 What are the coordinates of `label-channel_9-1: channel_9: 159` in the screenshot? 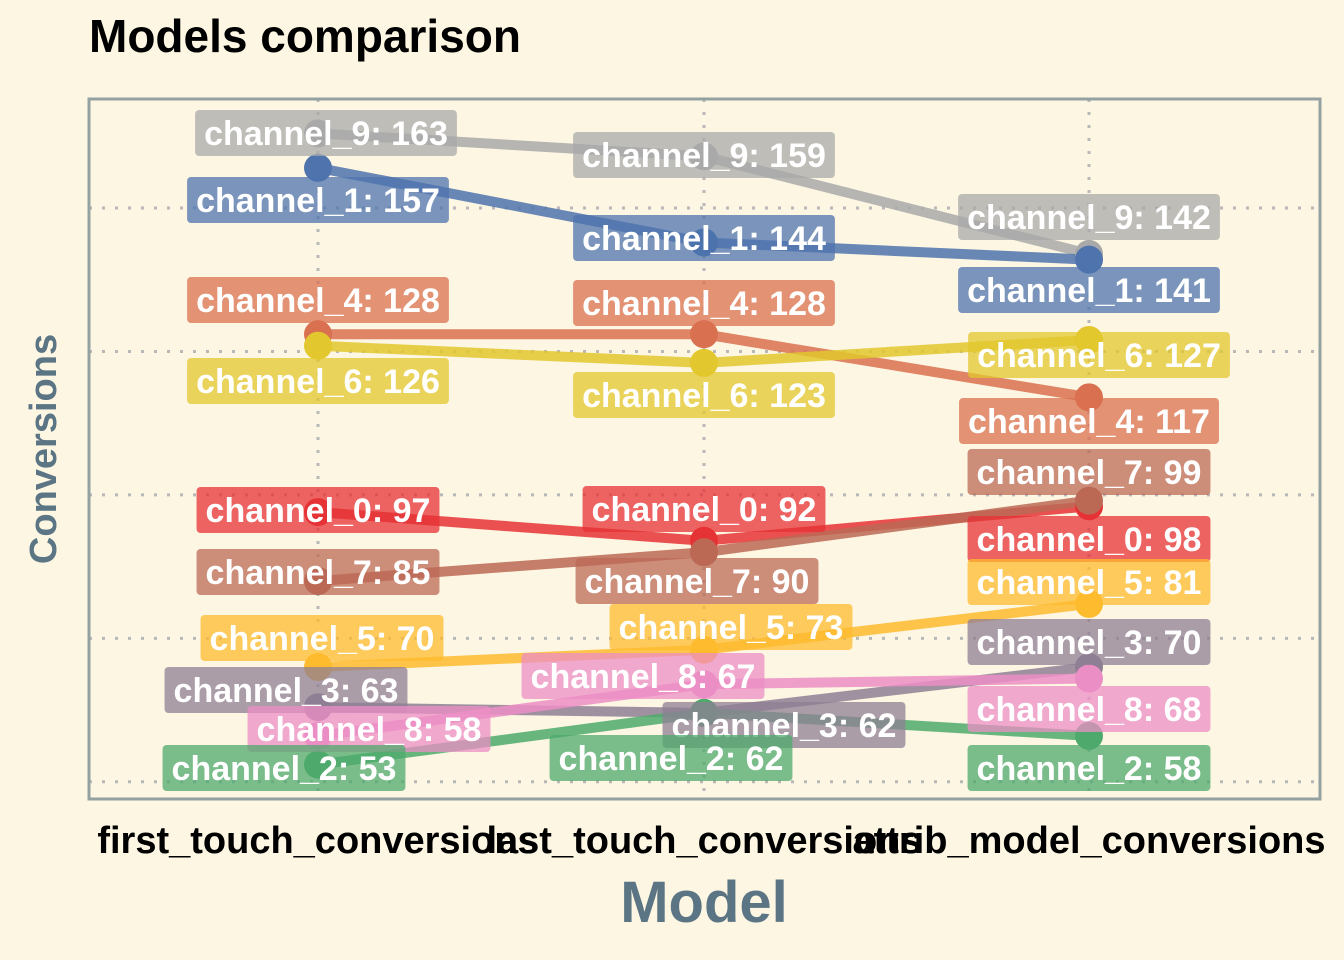 It's located at (704, 155).